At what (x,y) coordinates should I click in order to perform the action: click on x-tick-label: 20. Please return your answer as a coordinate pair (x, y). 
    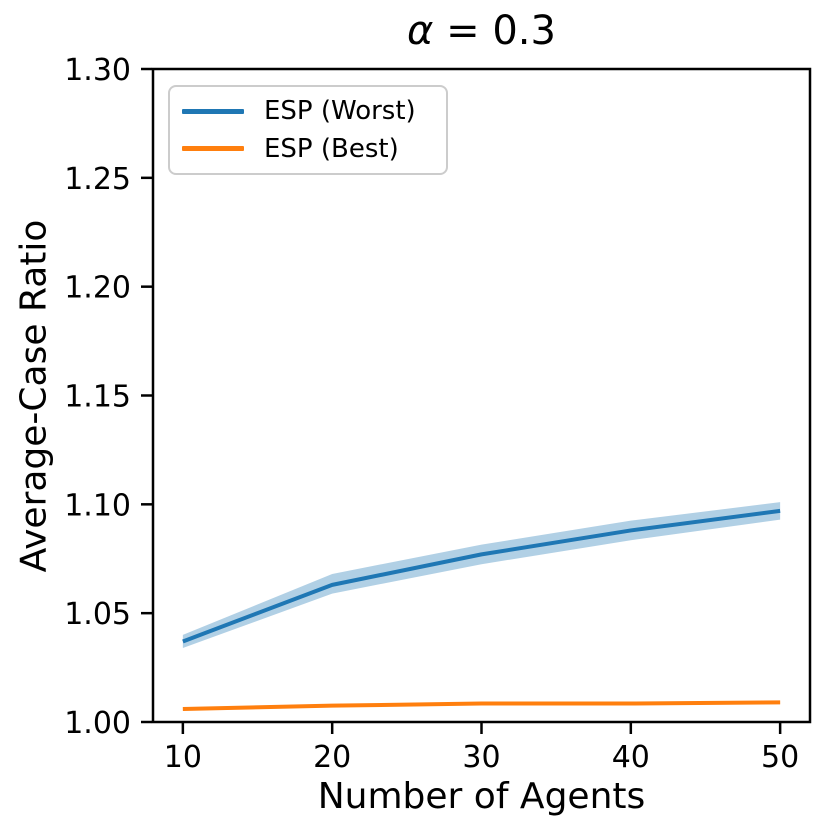
    Looking at the image, I should click on (332, 757).